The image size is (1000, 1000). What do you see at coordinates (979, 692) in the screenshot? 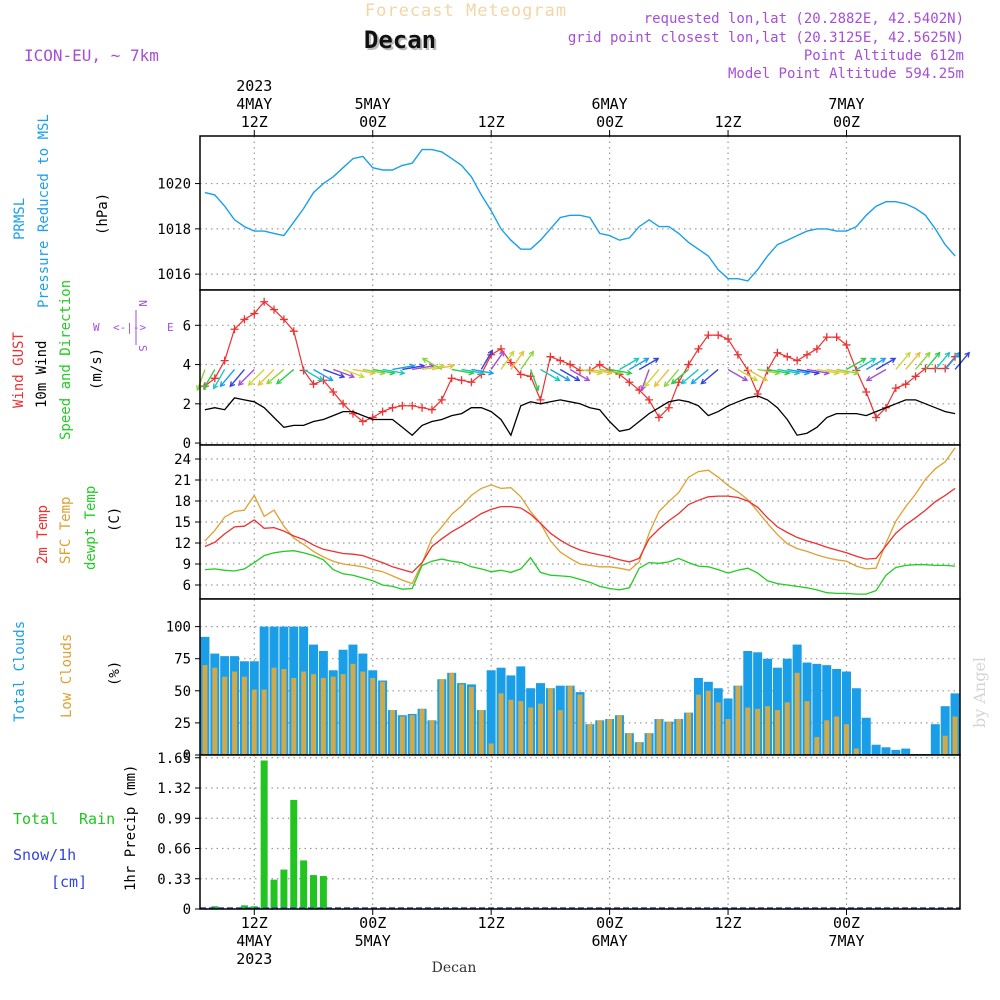
I see `watermark: by Angel` at bounding box center [979, 692].